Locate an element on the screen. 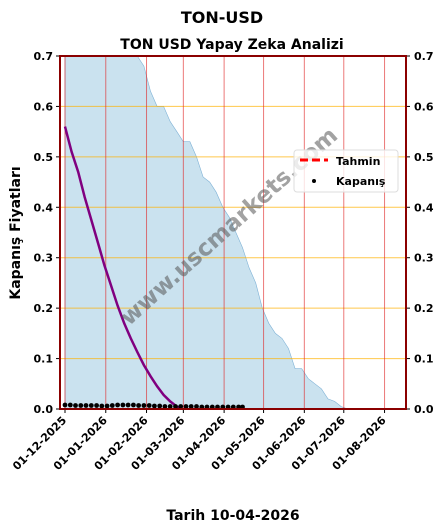 The width and height of the screenshot is (445, 532). y-tick-label-right: 0.5 is located at coordinates (424, 157).